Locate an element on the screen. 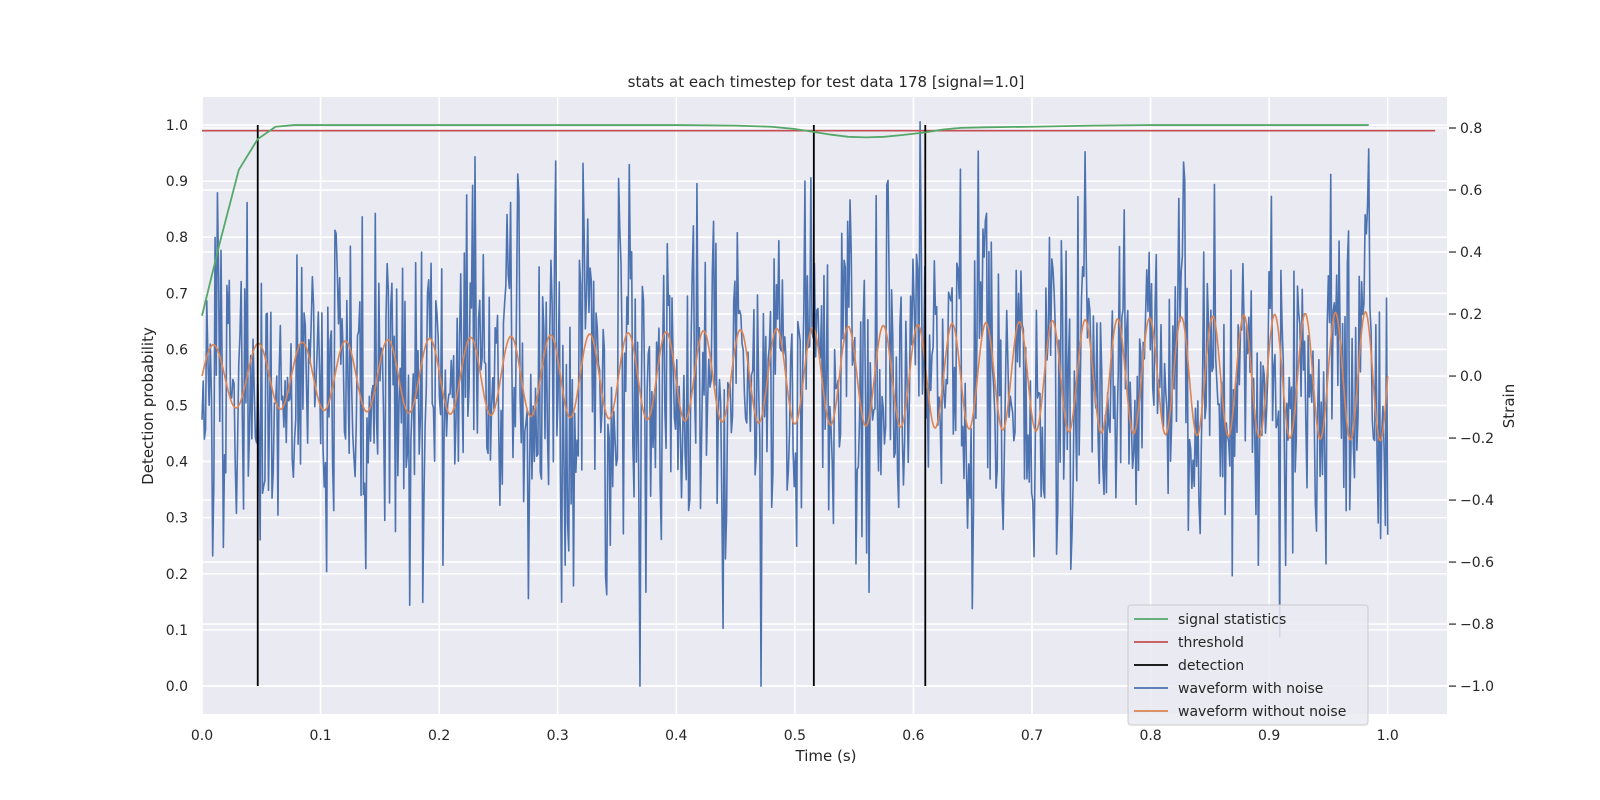 Image resolution: width=1600 pixels, height=800 pixels. x-tick-label: 0.7 is located at coordinates (1032, 736).